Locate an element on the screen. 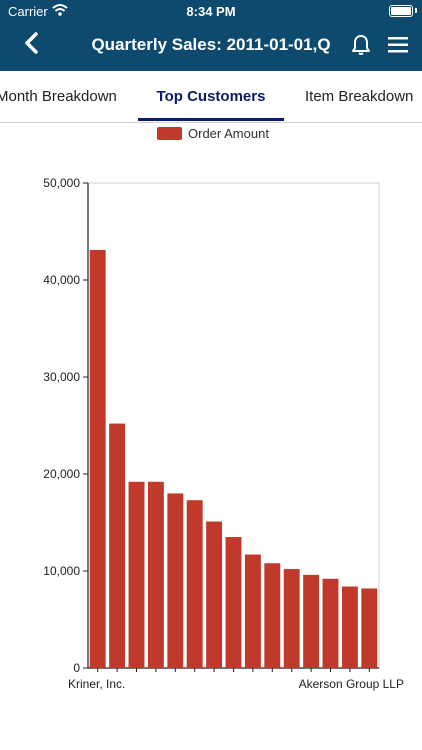 This screenshot has height=750, width=422. y-tick-label: 50,000 is located at coordinates (61, 183).